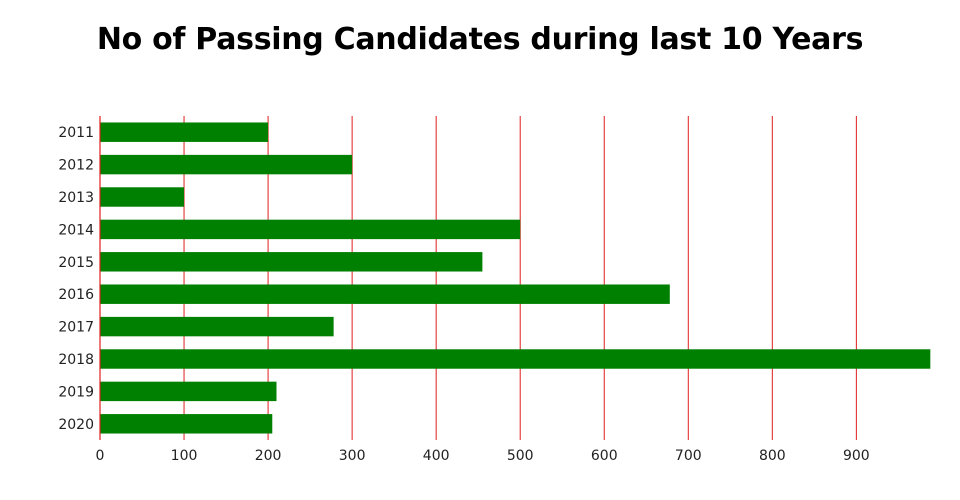 This screenshot has height=500, width=960. Describe the element at coordinates (515, 359) in the screenshot. I see `bar-2018` at that location.